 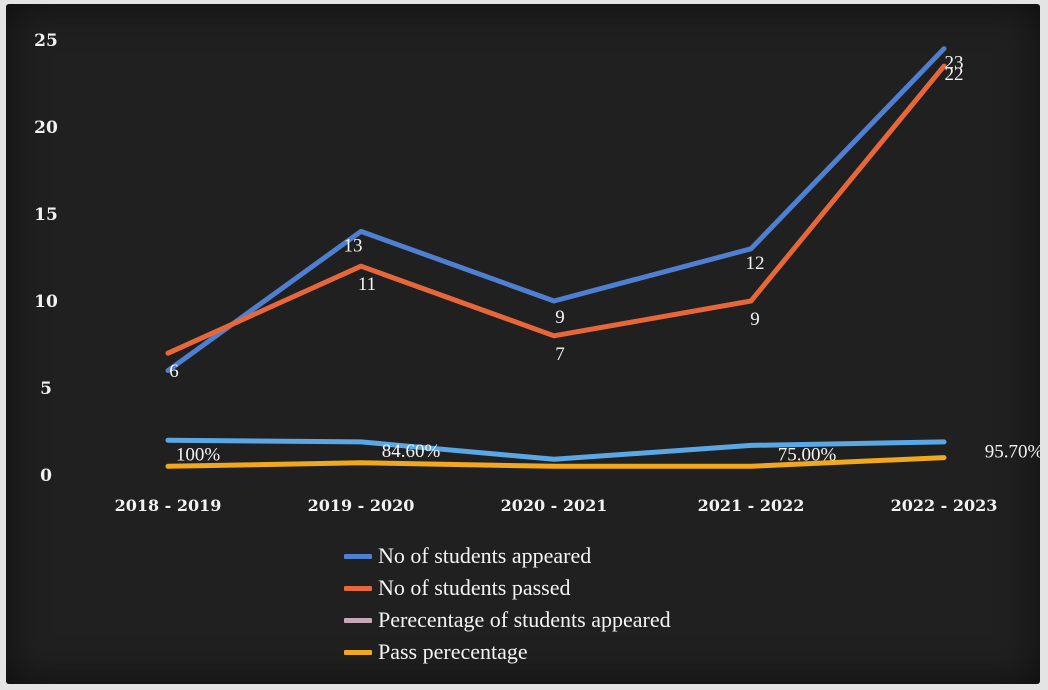 What do you see at coordinates (524, 619) in the screenshot?
I see `legend-label-appeared-percentage: Perecentage of students appeared` at bounding box center [524, 619].